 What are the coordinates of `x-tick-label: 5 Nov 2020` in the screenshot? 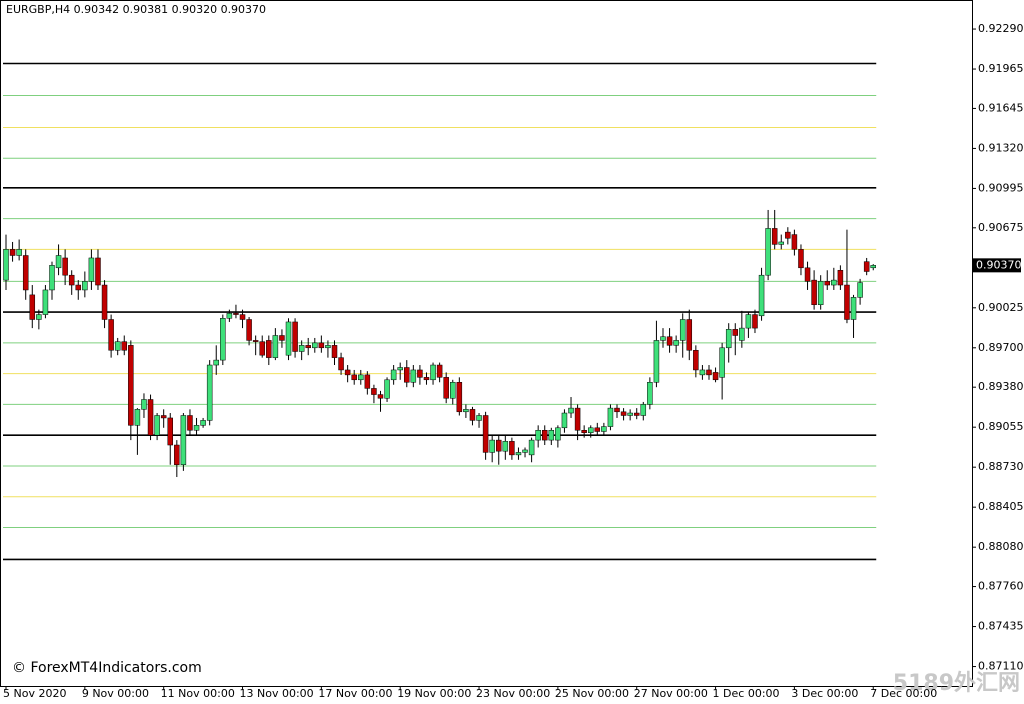 It's located at (34, 693).